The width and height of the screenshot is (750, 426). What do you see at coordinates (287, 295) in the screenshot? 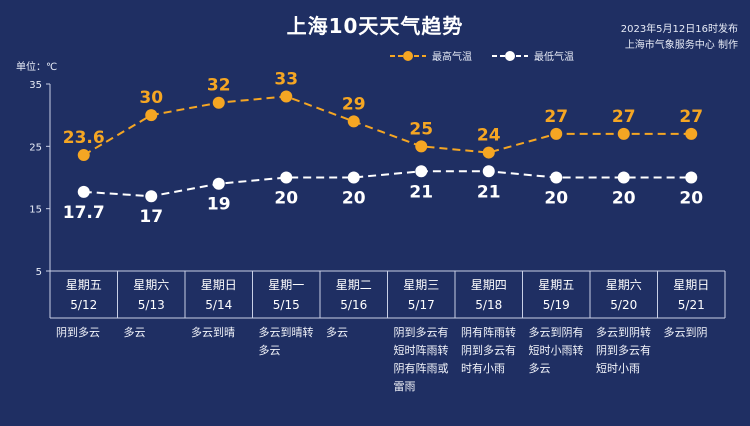
I see `day-cell: 星期一 5/15` at bounding box center [287, 295].